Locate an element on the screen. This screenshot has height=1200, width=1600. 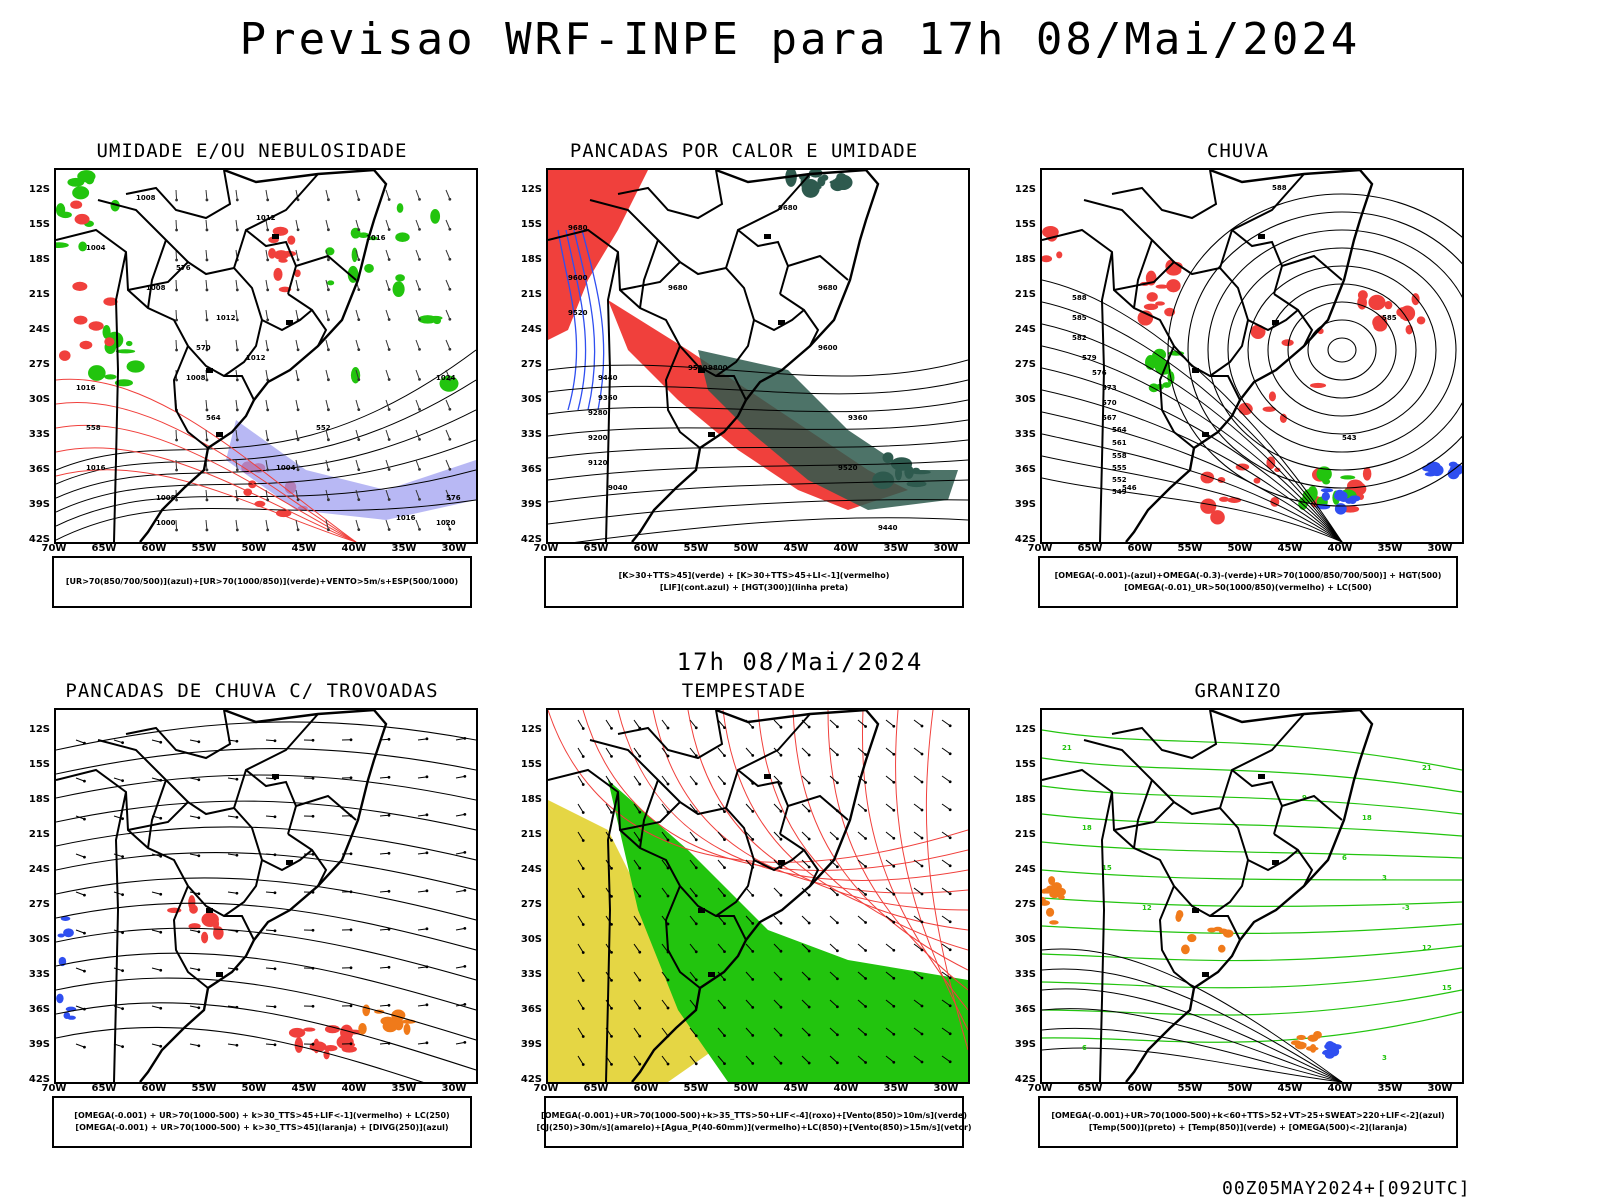
contour-label: 3 is located at coordinates (1384, 1058).